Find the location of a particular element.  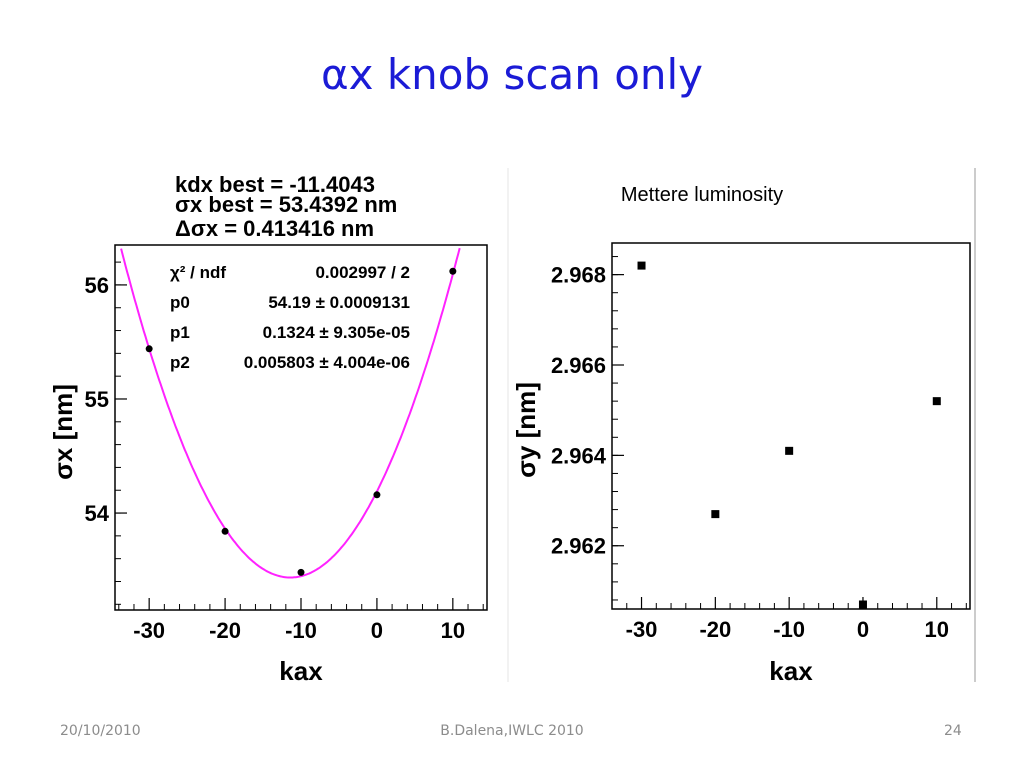

footer-page-number: 24 is located at coordinates (953, 731).